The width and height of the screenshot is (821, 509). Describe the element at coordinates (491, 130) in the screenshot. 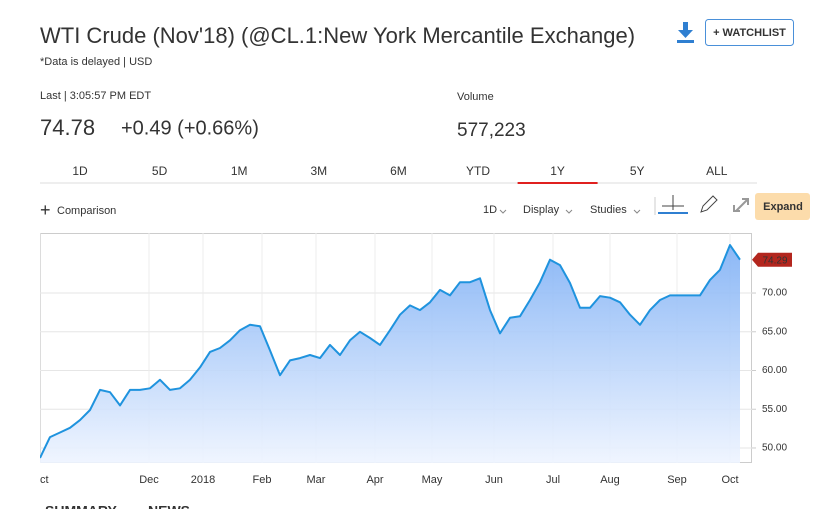

I see `volume: 577,223` at that location.